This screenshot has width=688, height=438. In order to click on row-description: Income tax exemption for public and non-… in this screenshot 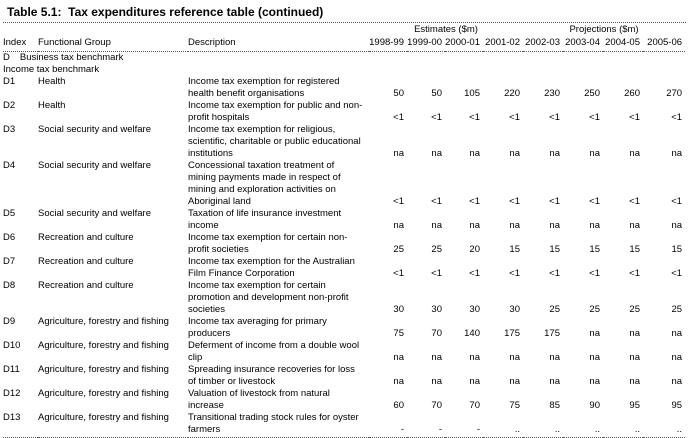, I will do `click(275, 111)`.